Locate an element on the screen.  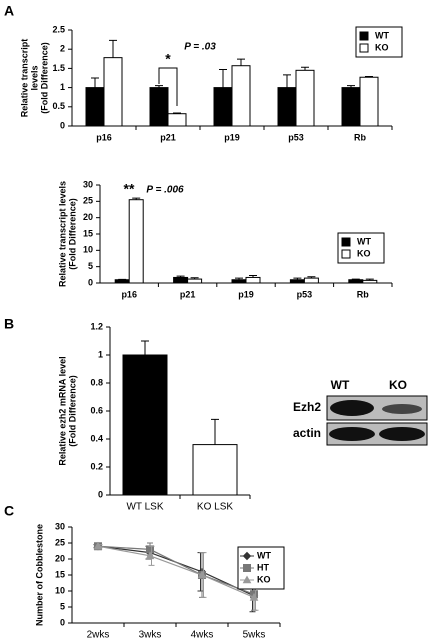
y-tick-label: 5 is located at coordinates (90, 266).